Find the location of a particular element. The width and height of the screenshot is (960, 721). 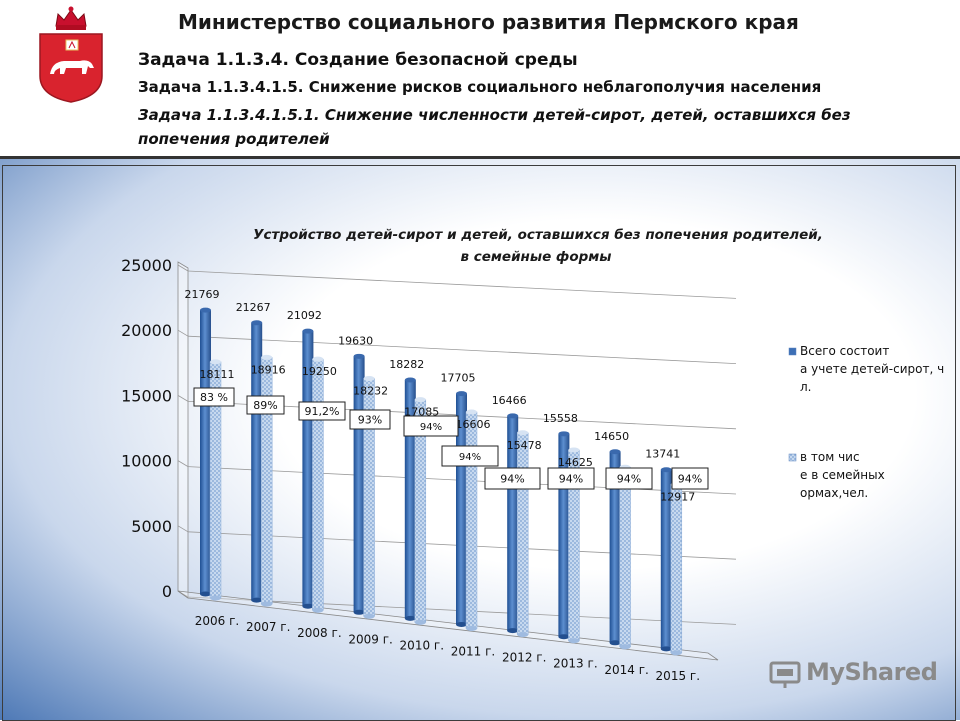

x-tick-label: 2013 г. is located at coordinates (575, 664).